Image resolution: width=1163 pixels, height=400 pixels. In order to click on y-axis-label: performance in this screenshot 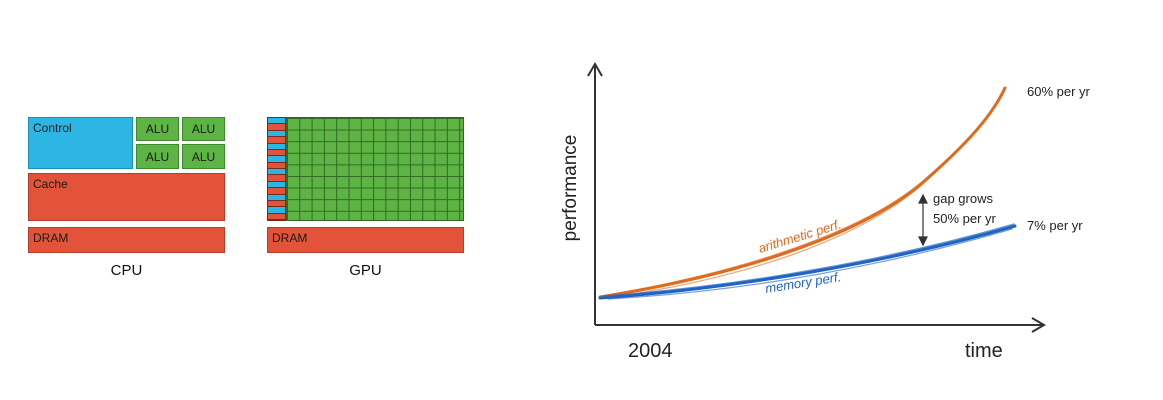, I will do `click(570, 188)`.